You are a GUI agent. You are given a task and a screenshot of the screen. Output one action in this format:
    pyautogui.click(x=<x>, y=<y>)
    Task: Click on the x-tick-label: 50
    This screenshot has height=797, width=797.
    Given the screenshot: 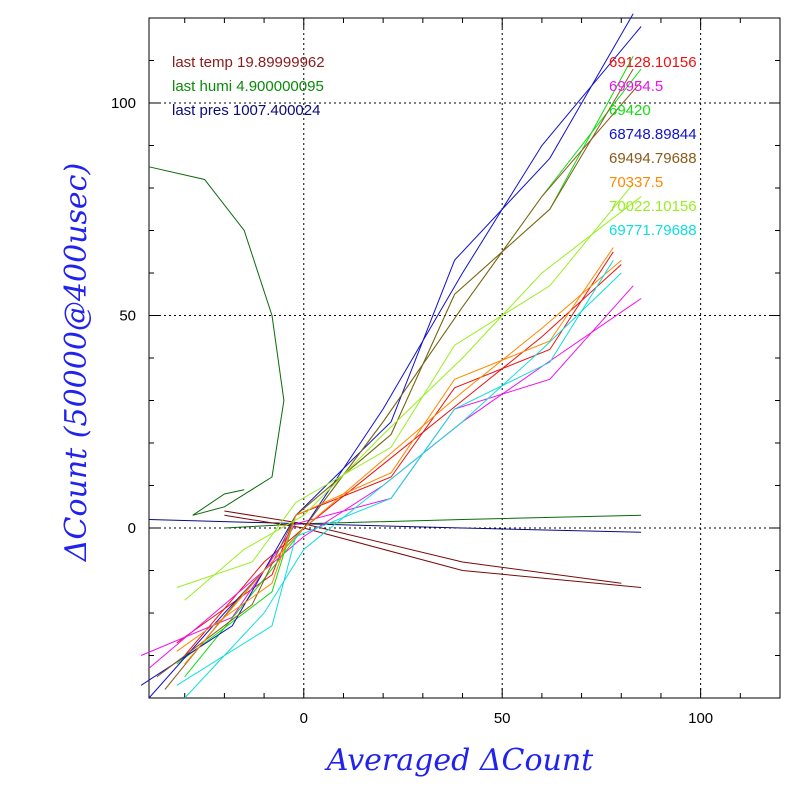 What is the action you would take?
    pyautogui.click(x=502, y=718)
    